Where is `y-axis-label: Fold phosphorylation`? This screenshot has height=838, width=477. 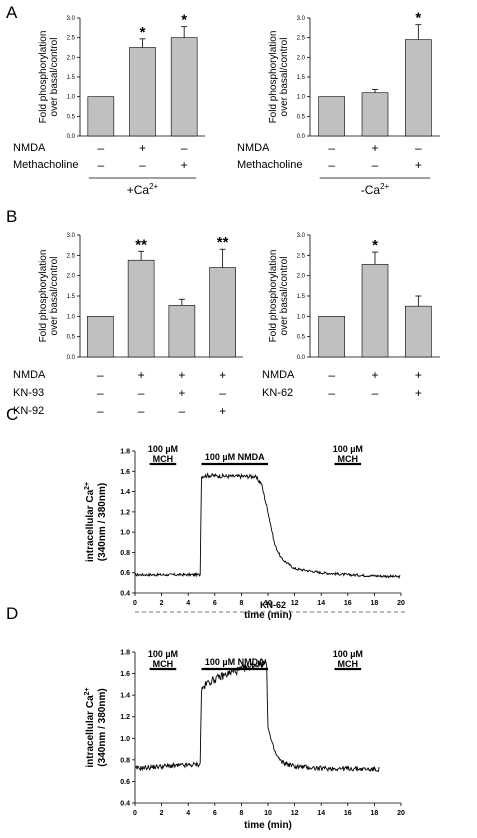
y-axis-label: Fold phosphorylation is located at coordinates (43, 77).